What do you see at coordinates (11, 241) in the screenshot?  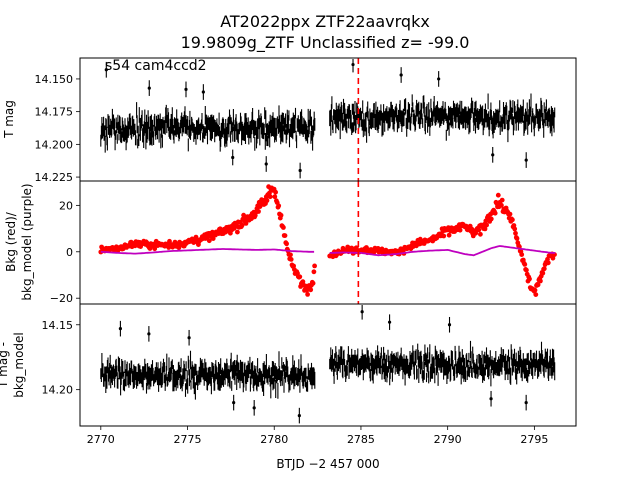 I see `middle-panel-y-label-line-1: Bkg (red)/` at bounding box center [11, 241].